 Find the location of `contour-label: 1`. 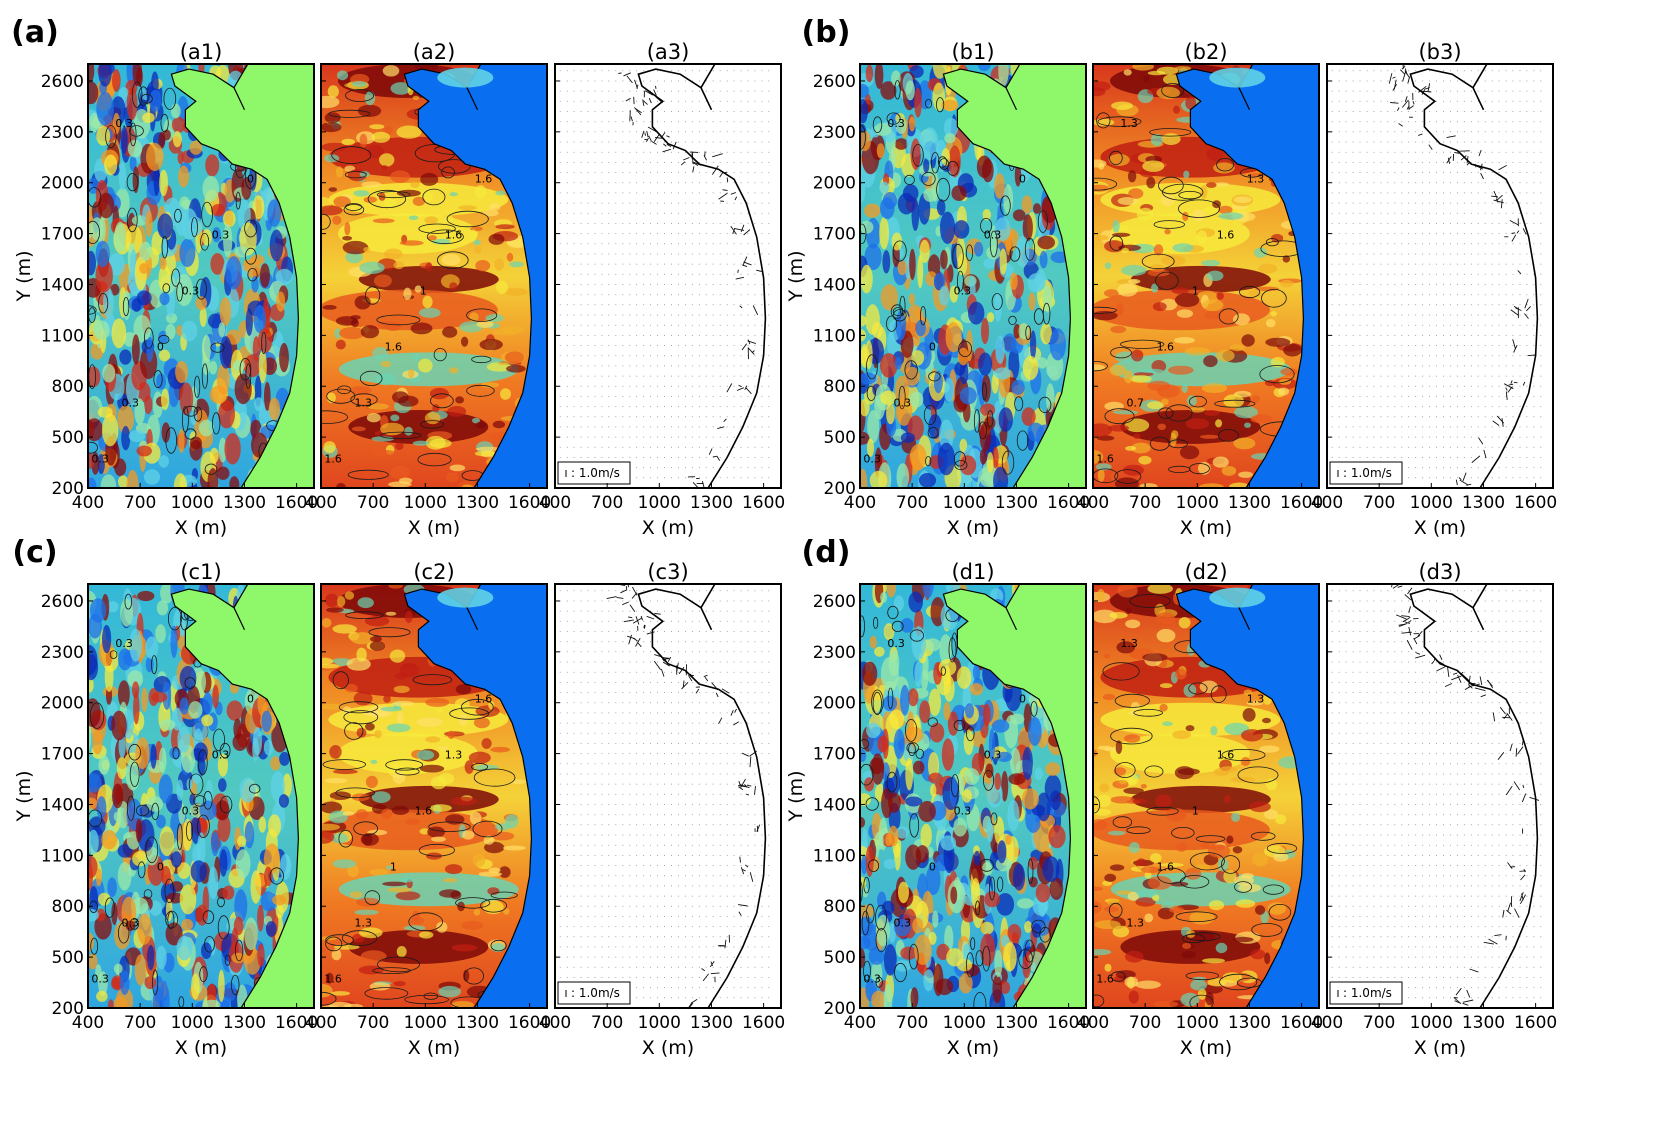

contour-label: 1 is located at coordinates (1195, 291).